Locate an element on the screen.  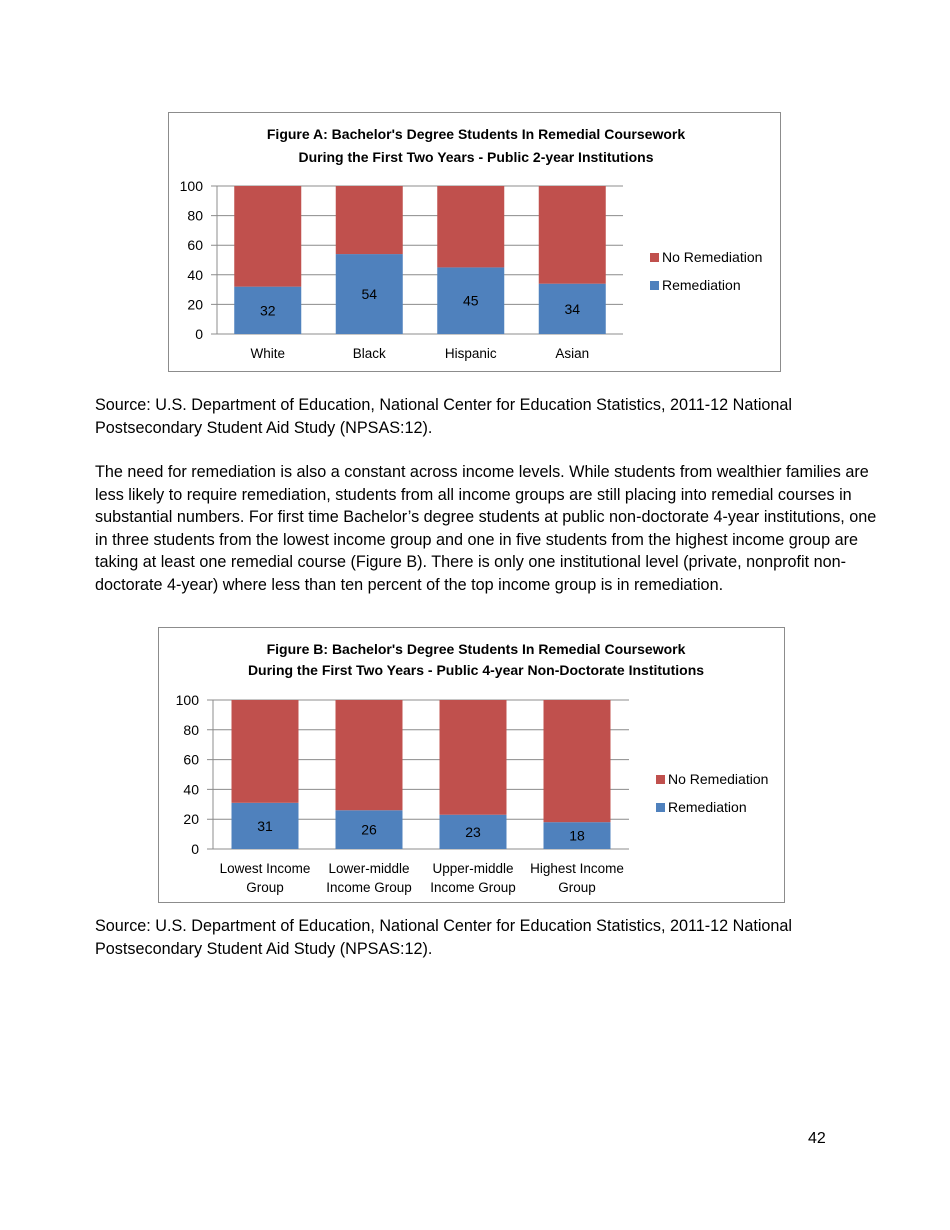
data-label: 18 is located at coordinates (577, 836).